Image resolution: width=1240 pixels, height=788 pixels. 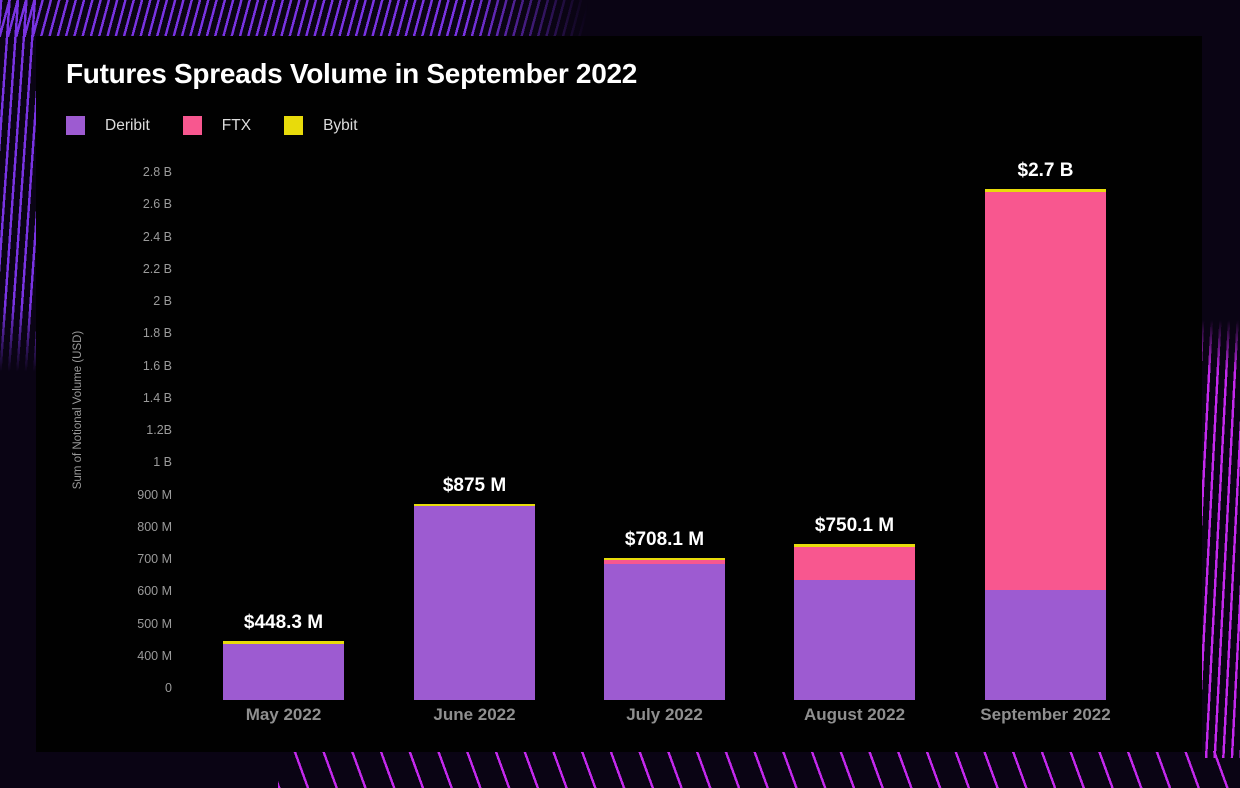 I want to click on y-axis-tick-label: 1.8 B, so click(x=157, y=333).